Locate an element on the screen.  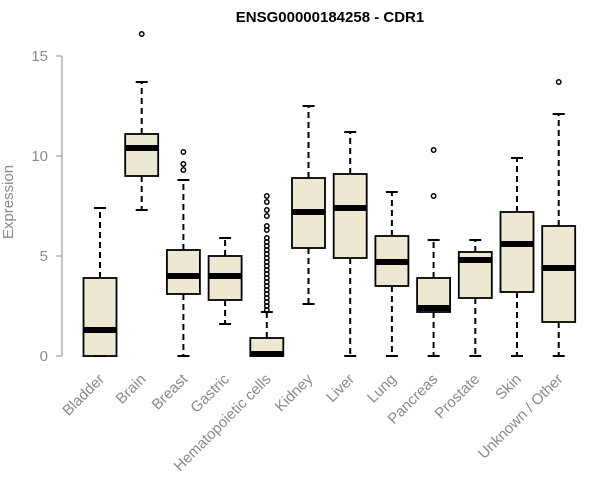
x-tick-label: Bladder is located at coordinates (83, 395).